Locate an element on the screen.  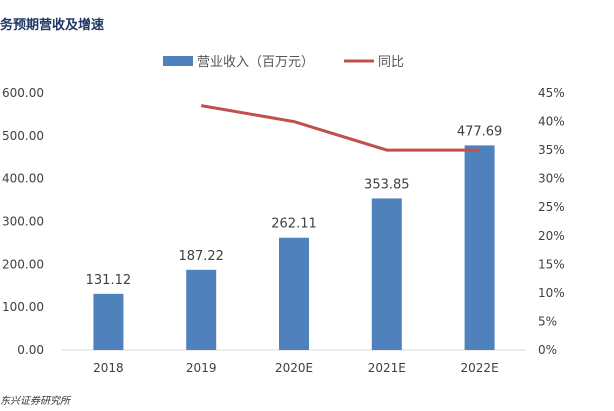
x-tick-label: 2020E is located at coordinates (294, 368).